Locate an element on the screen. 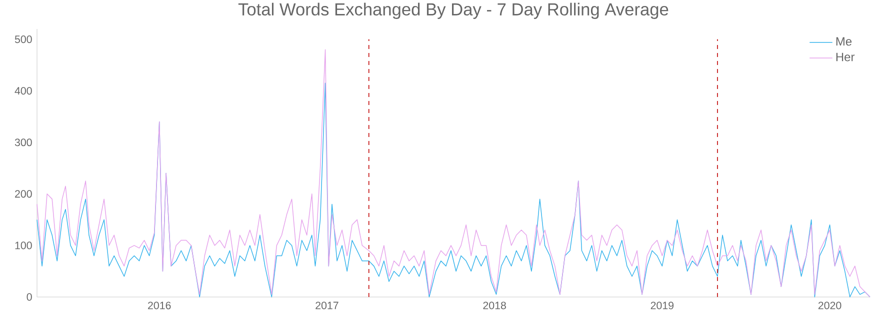 The height and width of the screenshot is (324, 886). y-tick-label: 300 is located at coordinates (23, 142).